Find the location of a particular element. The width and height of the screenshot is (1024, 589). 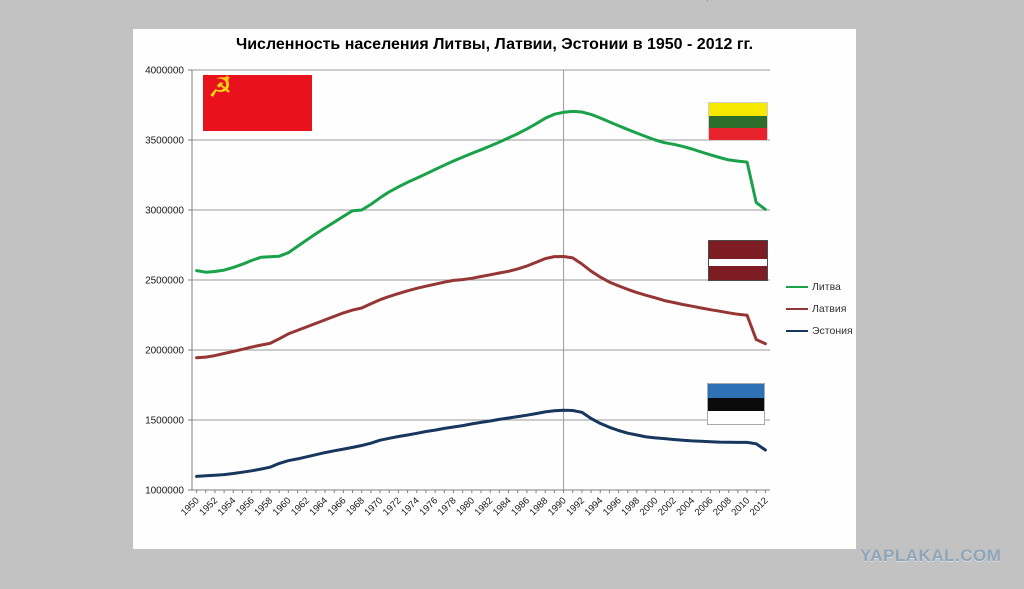

flag-ussr: ☭ ★ is located at coordinates (257, 102).